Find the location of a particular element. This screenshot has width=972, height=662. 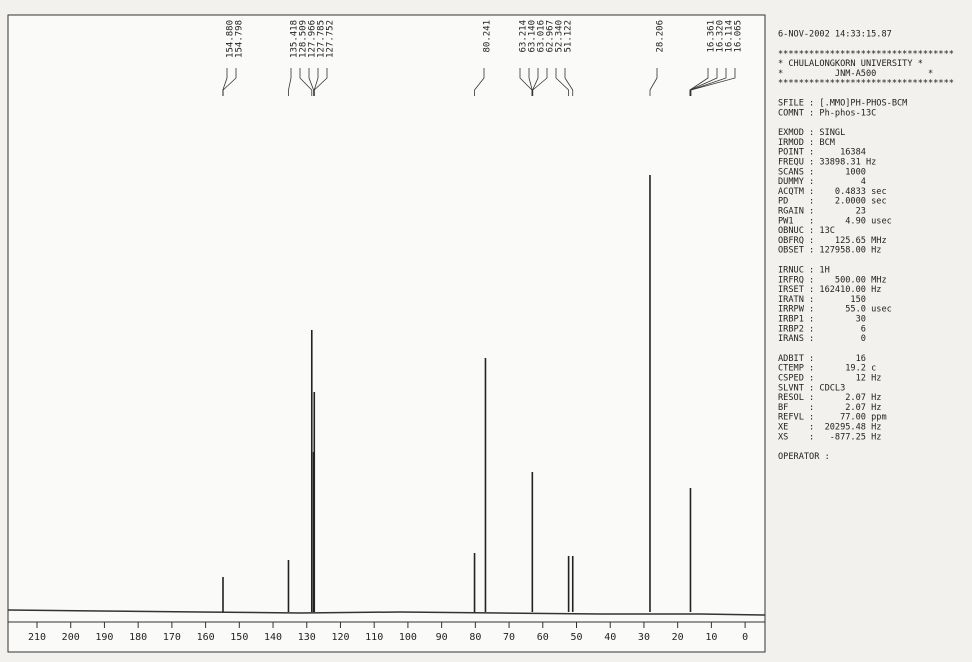

x-tick-label: 40 is located at coordinates (610, 637).